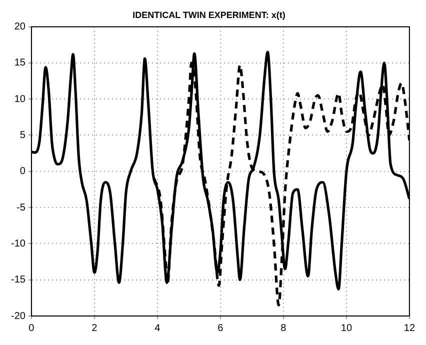  I want to click on x-tick-label: 8, so click(283, 328).